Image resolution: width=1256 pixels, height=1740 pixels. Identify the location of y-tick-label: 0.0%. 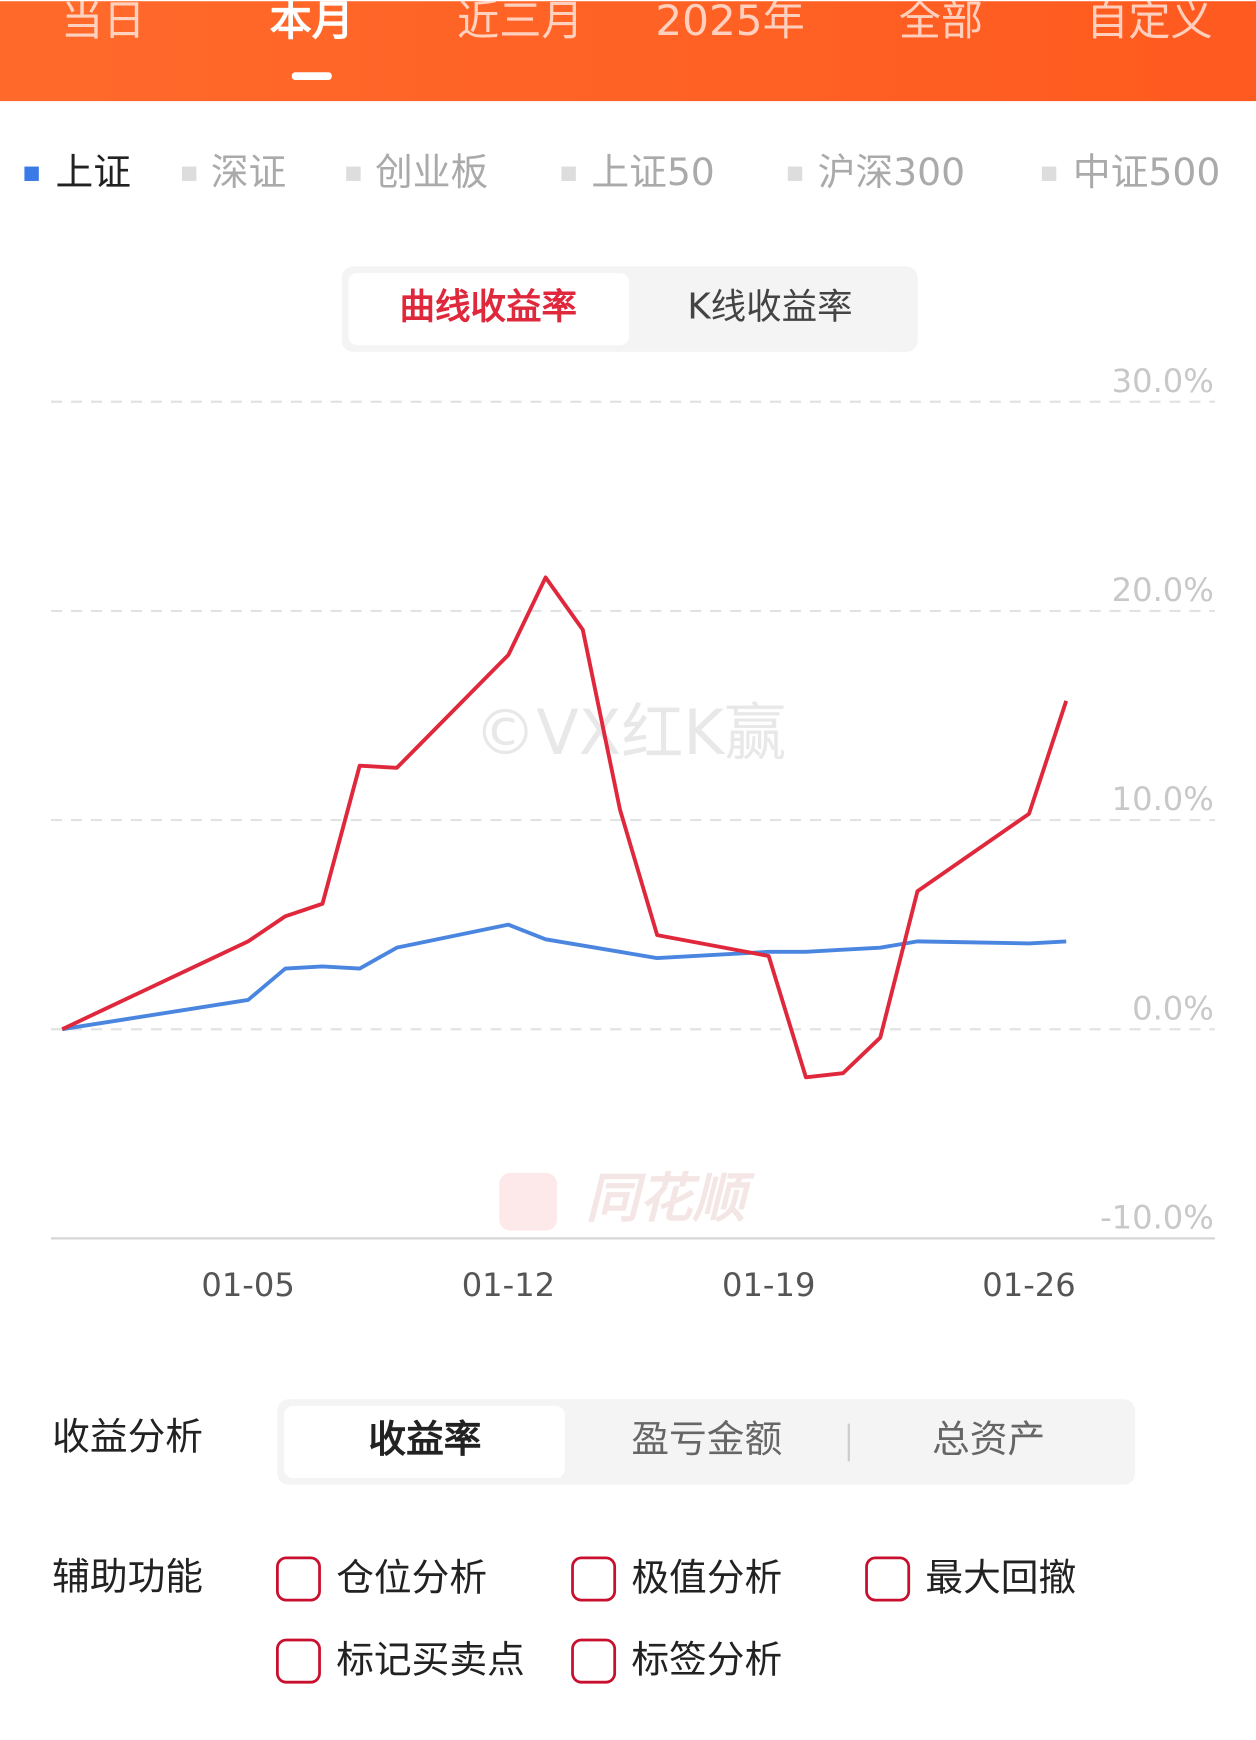
(1173, 1008).